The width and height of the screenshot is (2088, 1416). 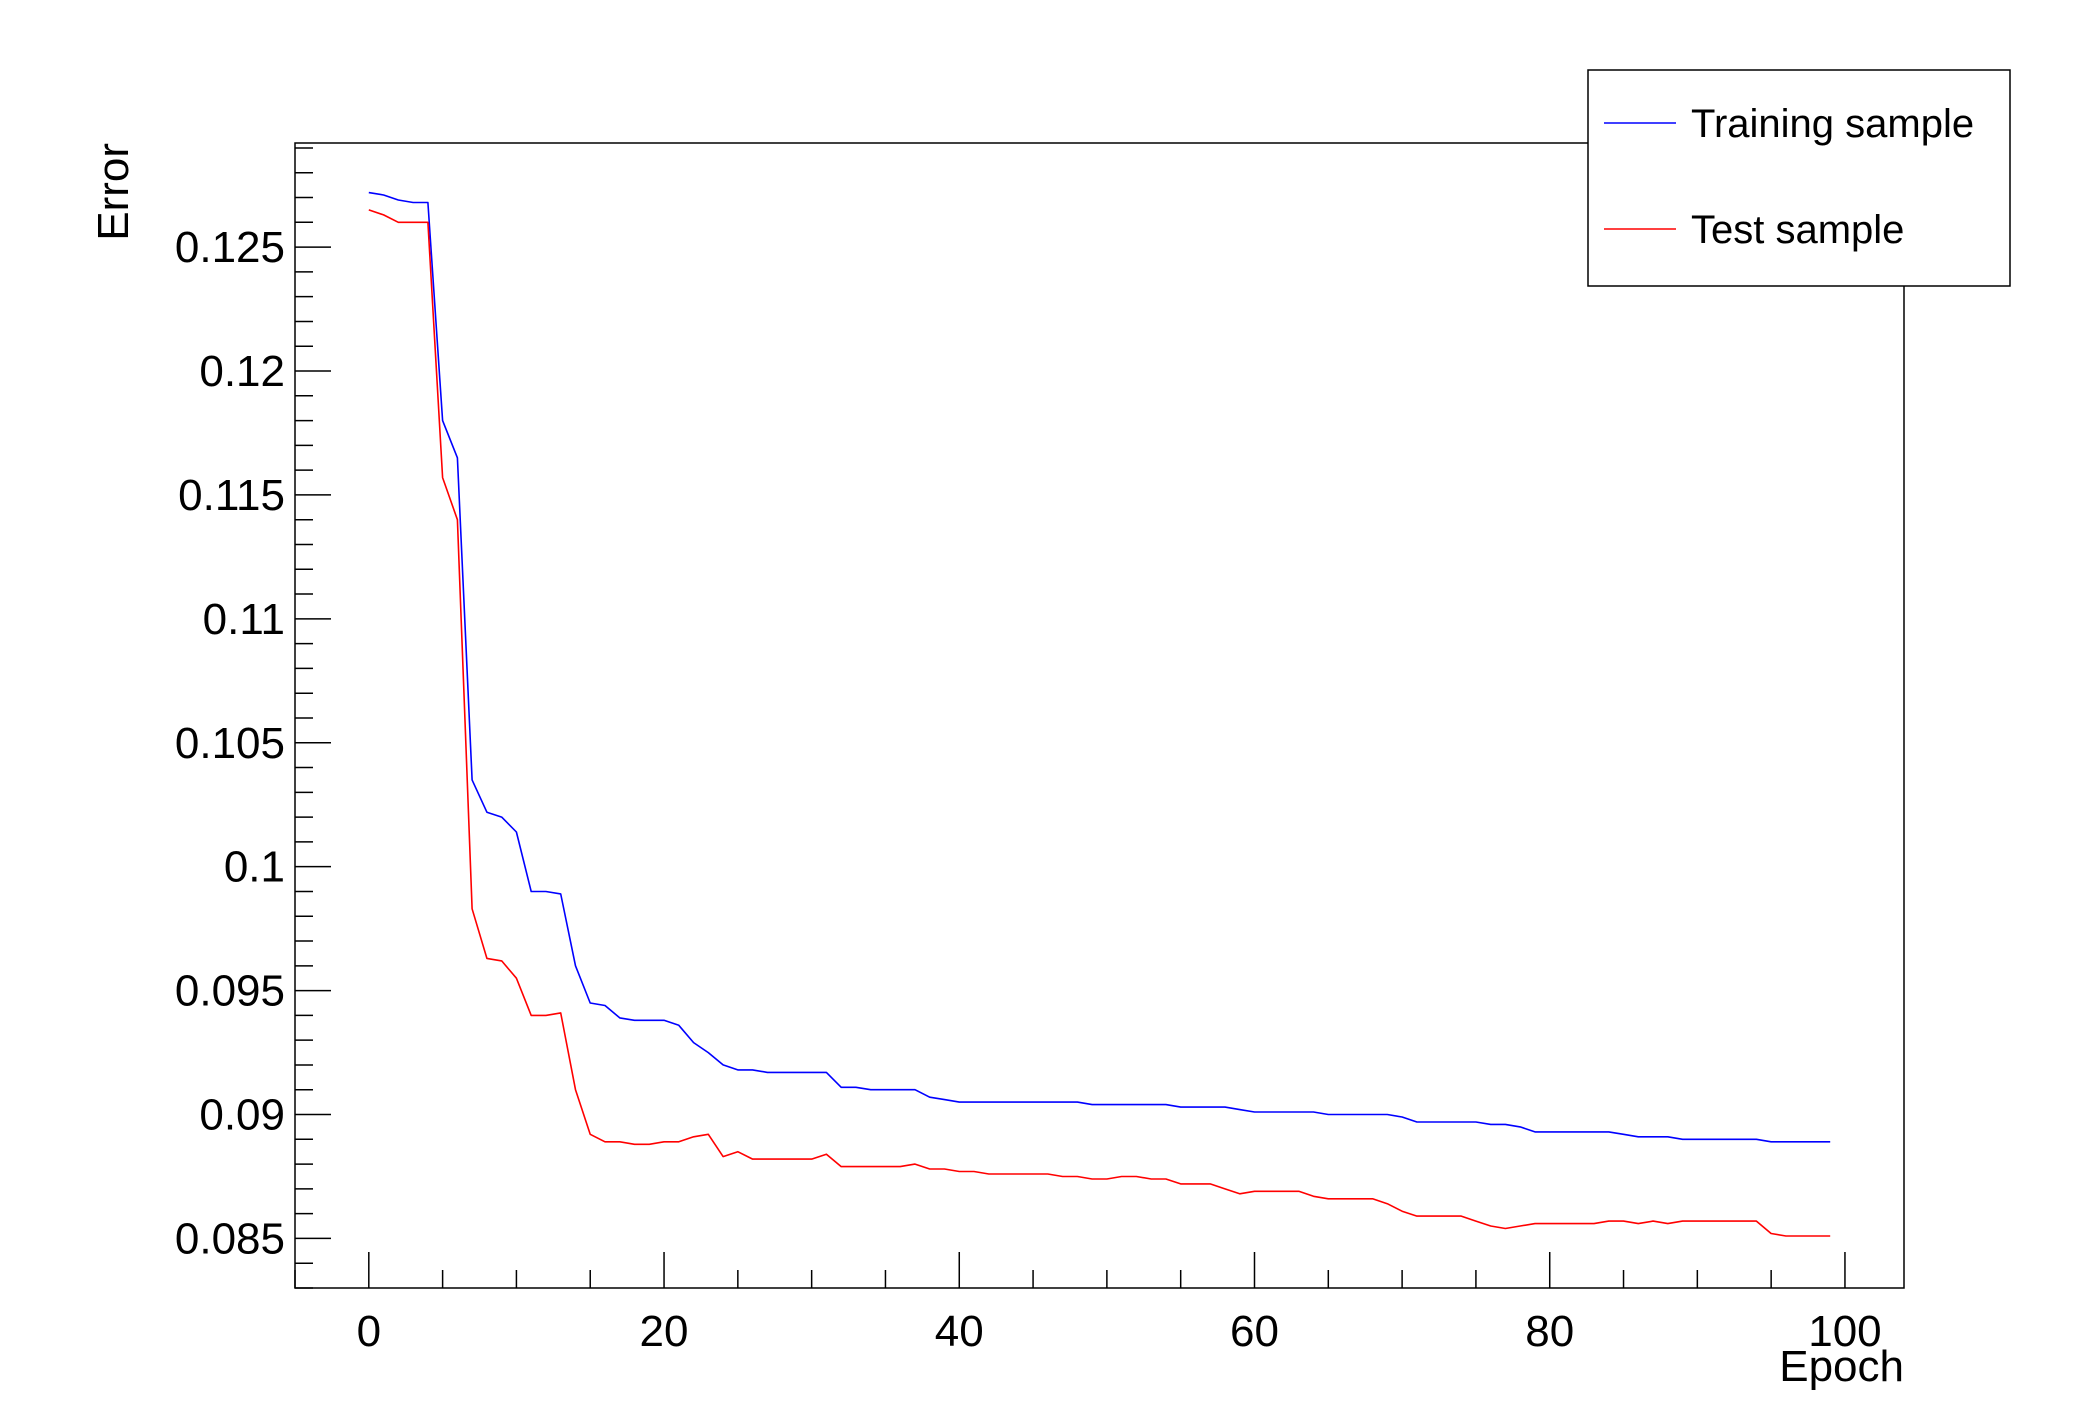 I want to click on x-tick-label: 60, so click(x=1254, y=1331).